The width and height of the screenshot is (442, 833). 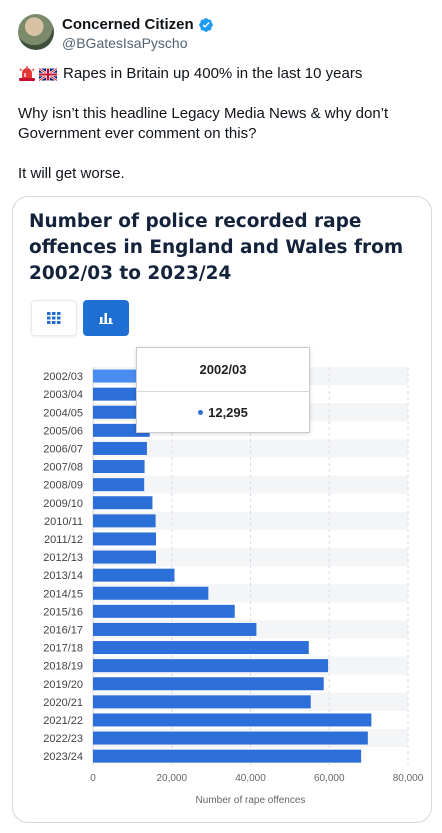 I want to click on category-label: 2015/16, so click(x=63, y=612).